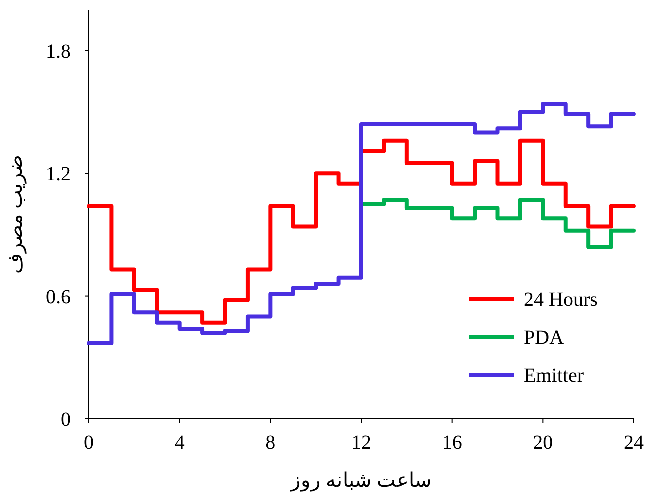  Describe the element at coordinates (634, 443) in the screenshot. I see `x-tick-label: 24` at that location.